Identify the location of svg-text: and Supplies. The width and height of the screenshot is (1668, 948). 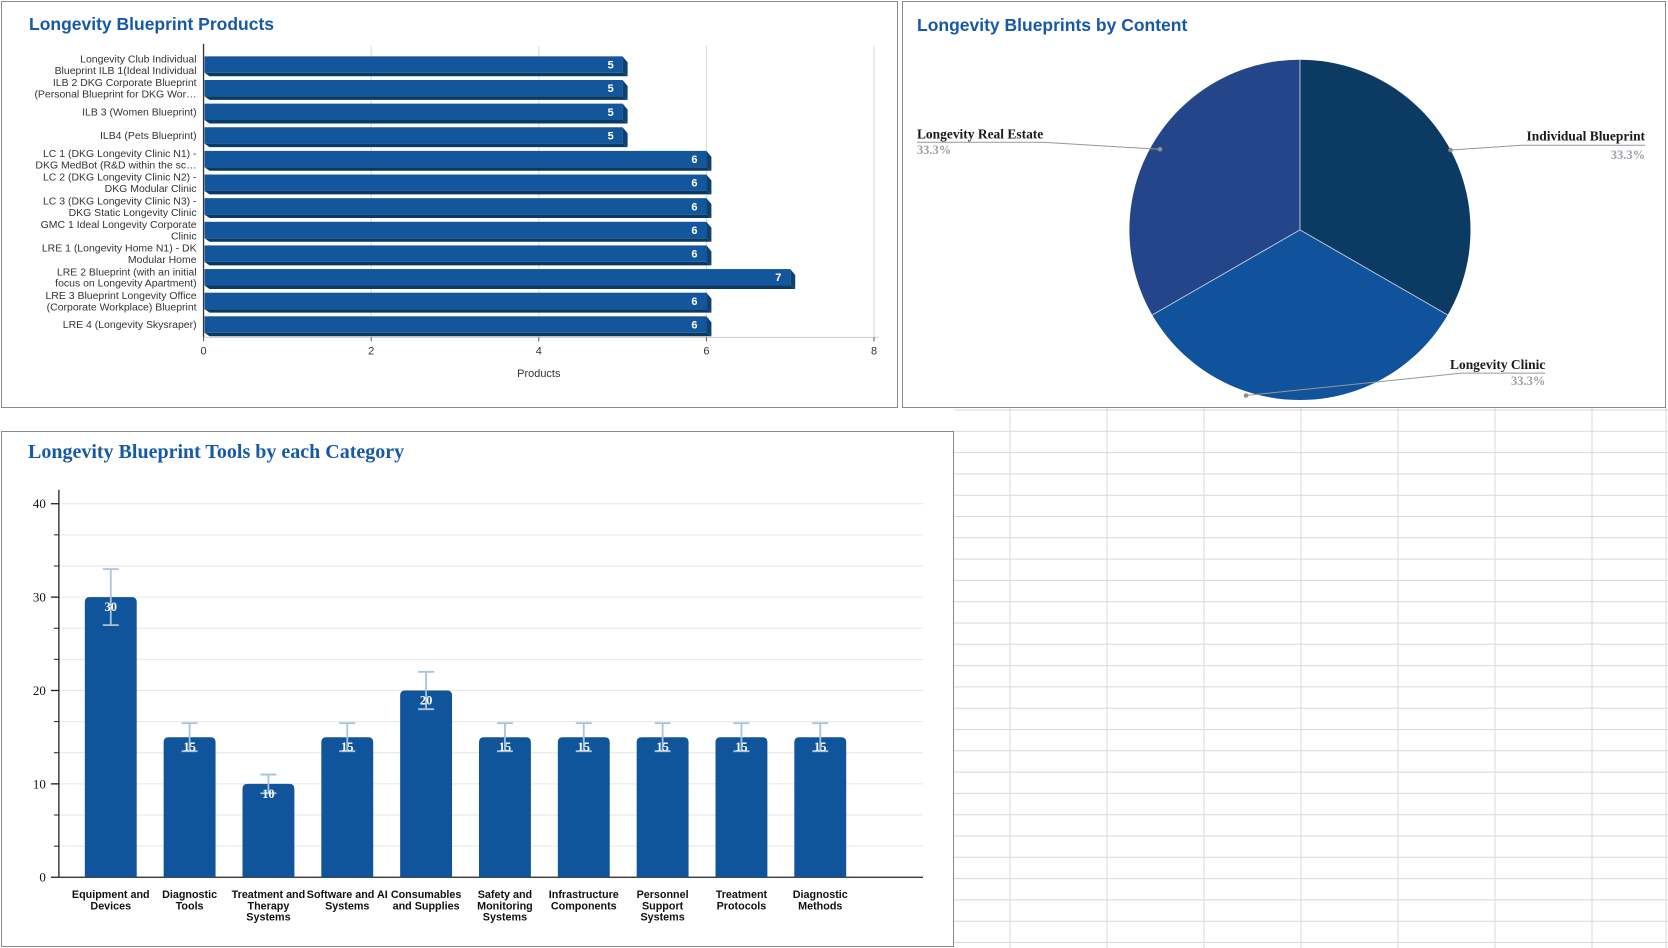
(426, 906).